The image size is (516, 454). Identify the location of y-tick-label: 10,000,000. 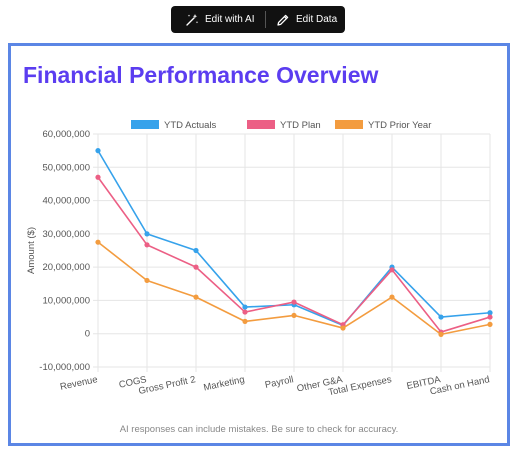
(66, 300).